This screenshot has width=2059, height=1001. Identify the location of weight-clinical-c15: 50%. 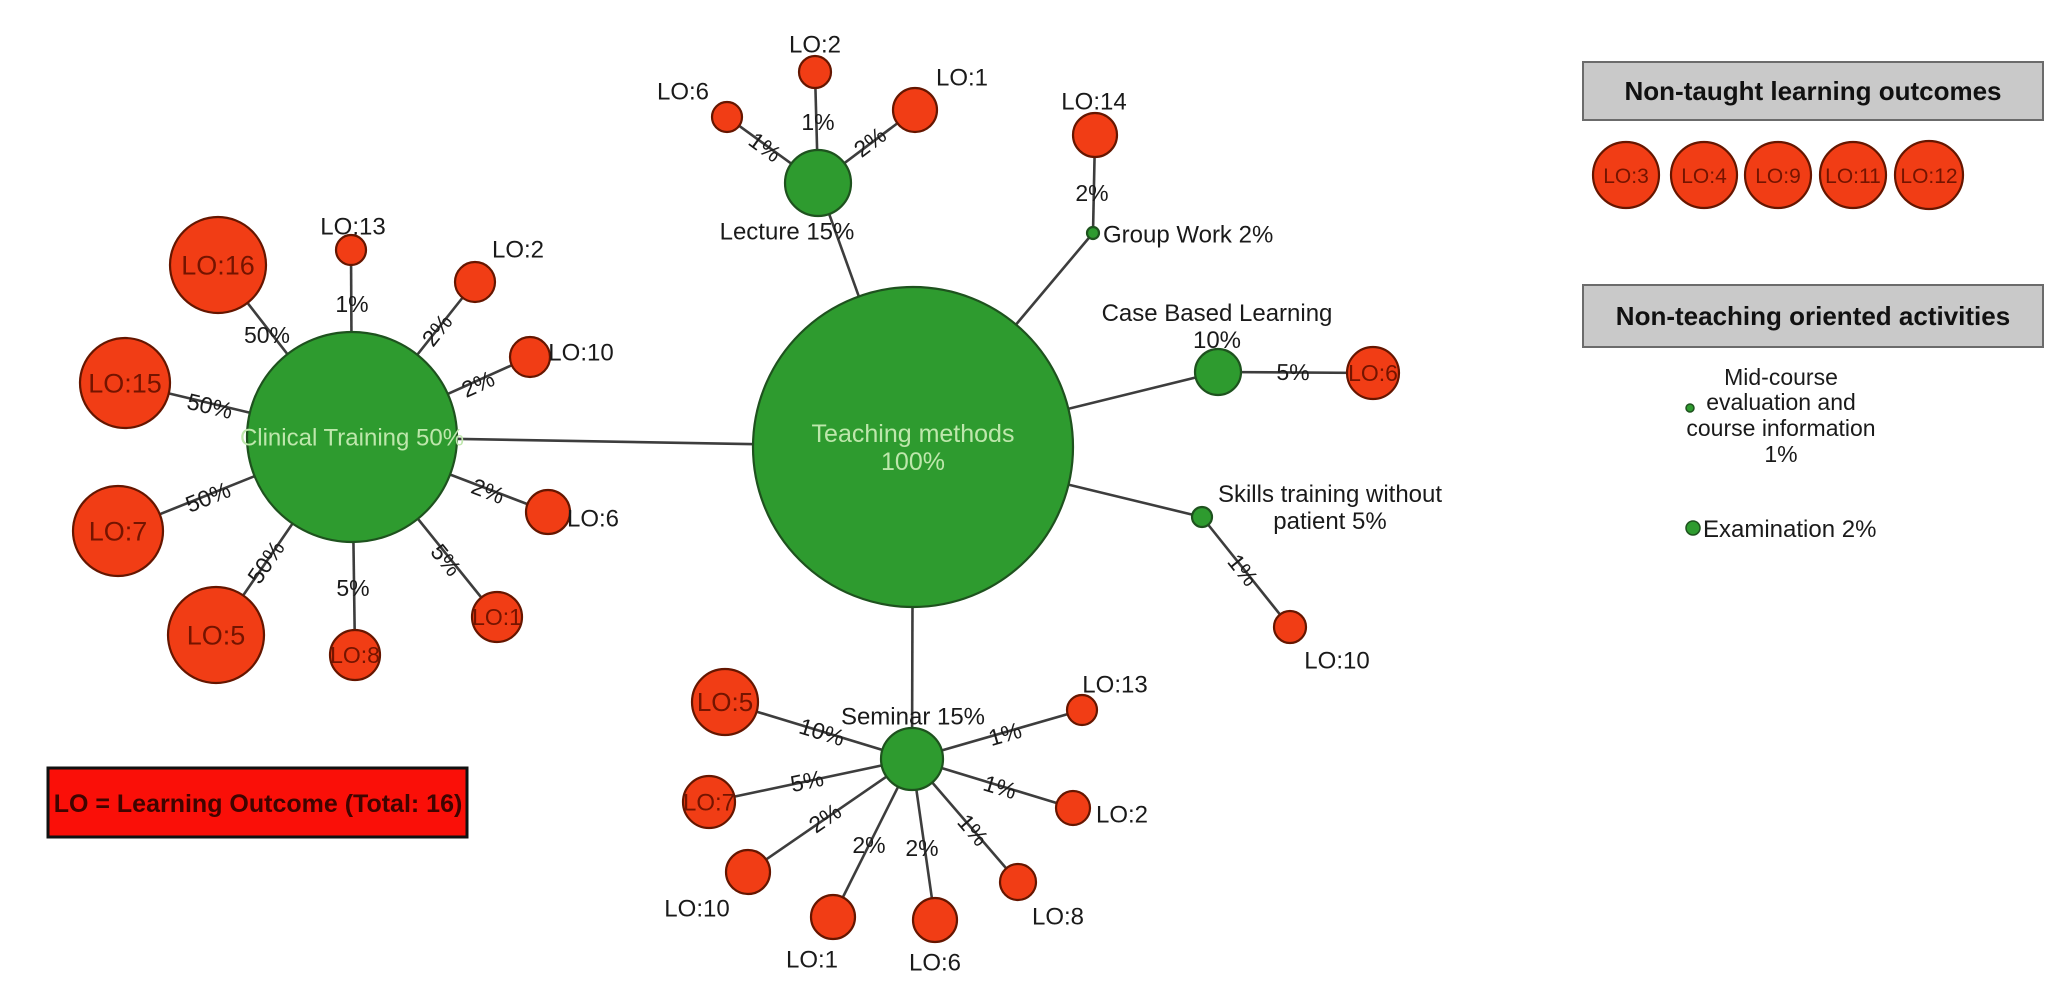
(210, 406).